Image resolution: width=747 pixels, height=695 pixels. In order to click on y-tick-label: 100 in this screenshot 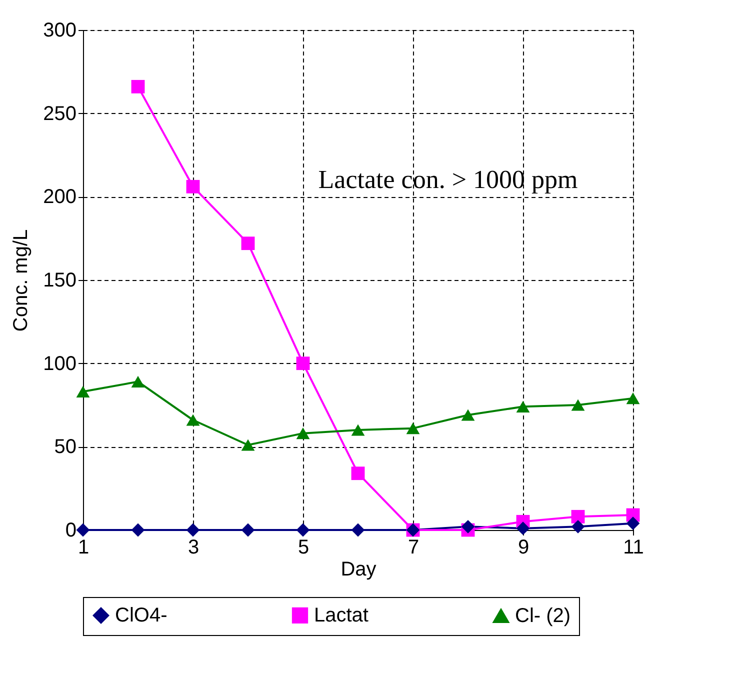, I will do `click(59, 363)`.